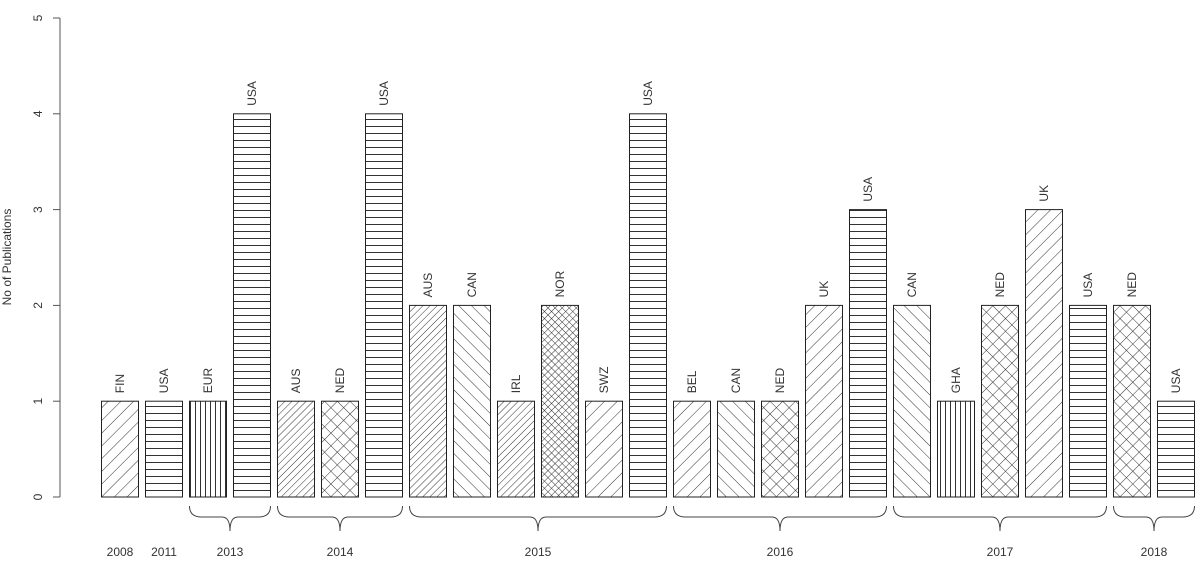  Describe the element at coordinates (516, 383) in the screenshot. I see `bar-label: IRL` at that location.